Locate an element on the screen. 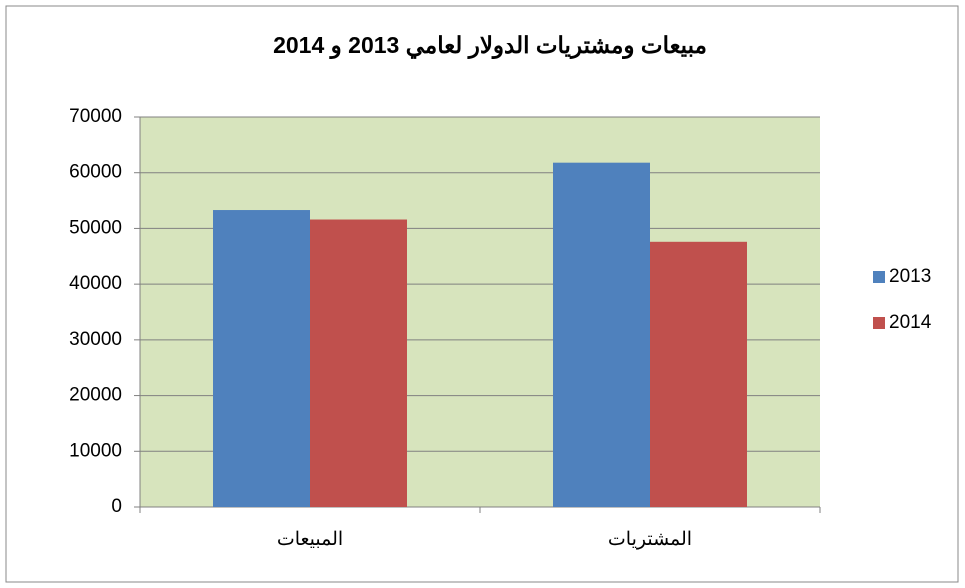 The width and height of the screenshot is (965, 588). legend-label: 2013 is located at coordinates (910, 276).